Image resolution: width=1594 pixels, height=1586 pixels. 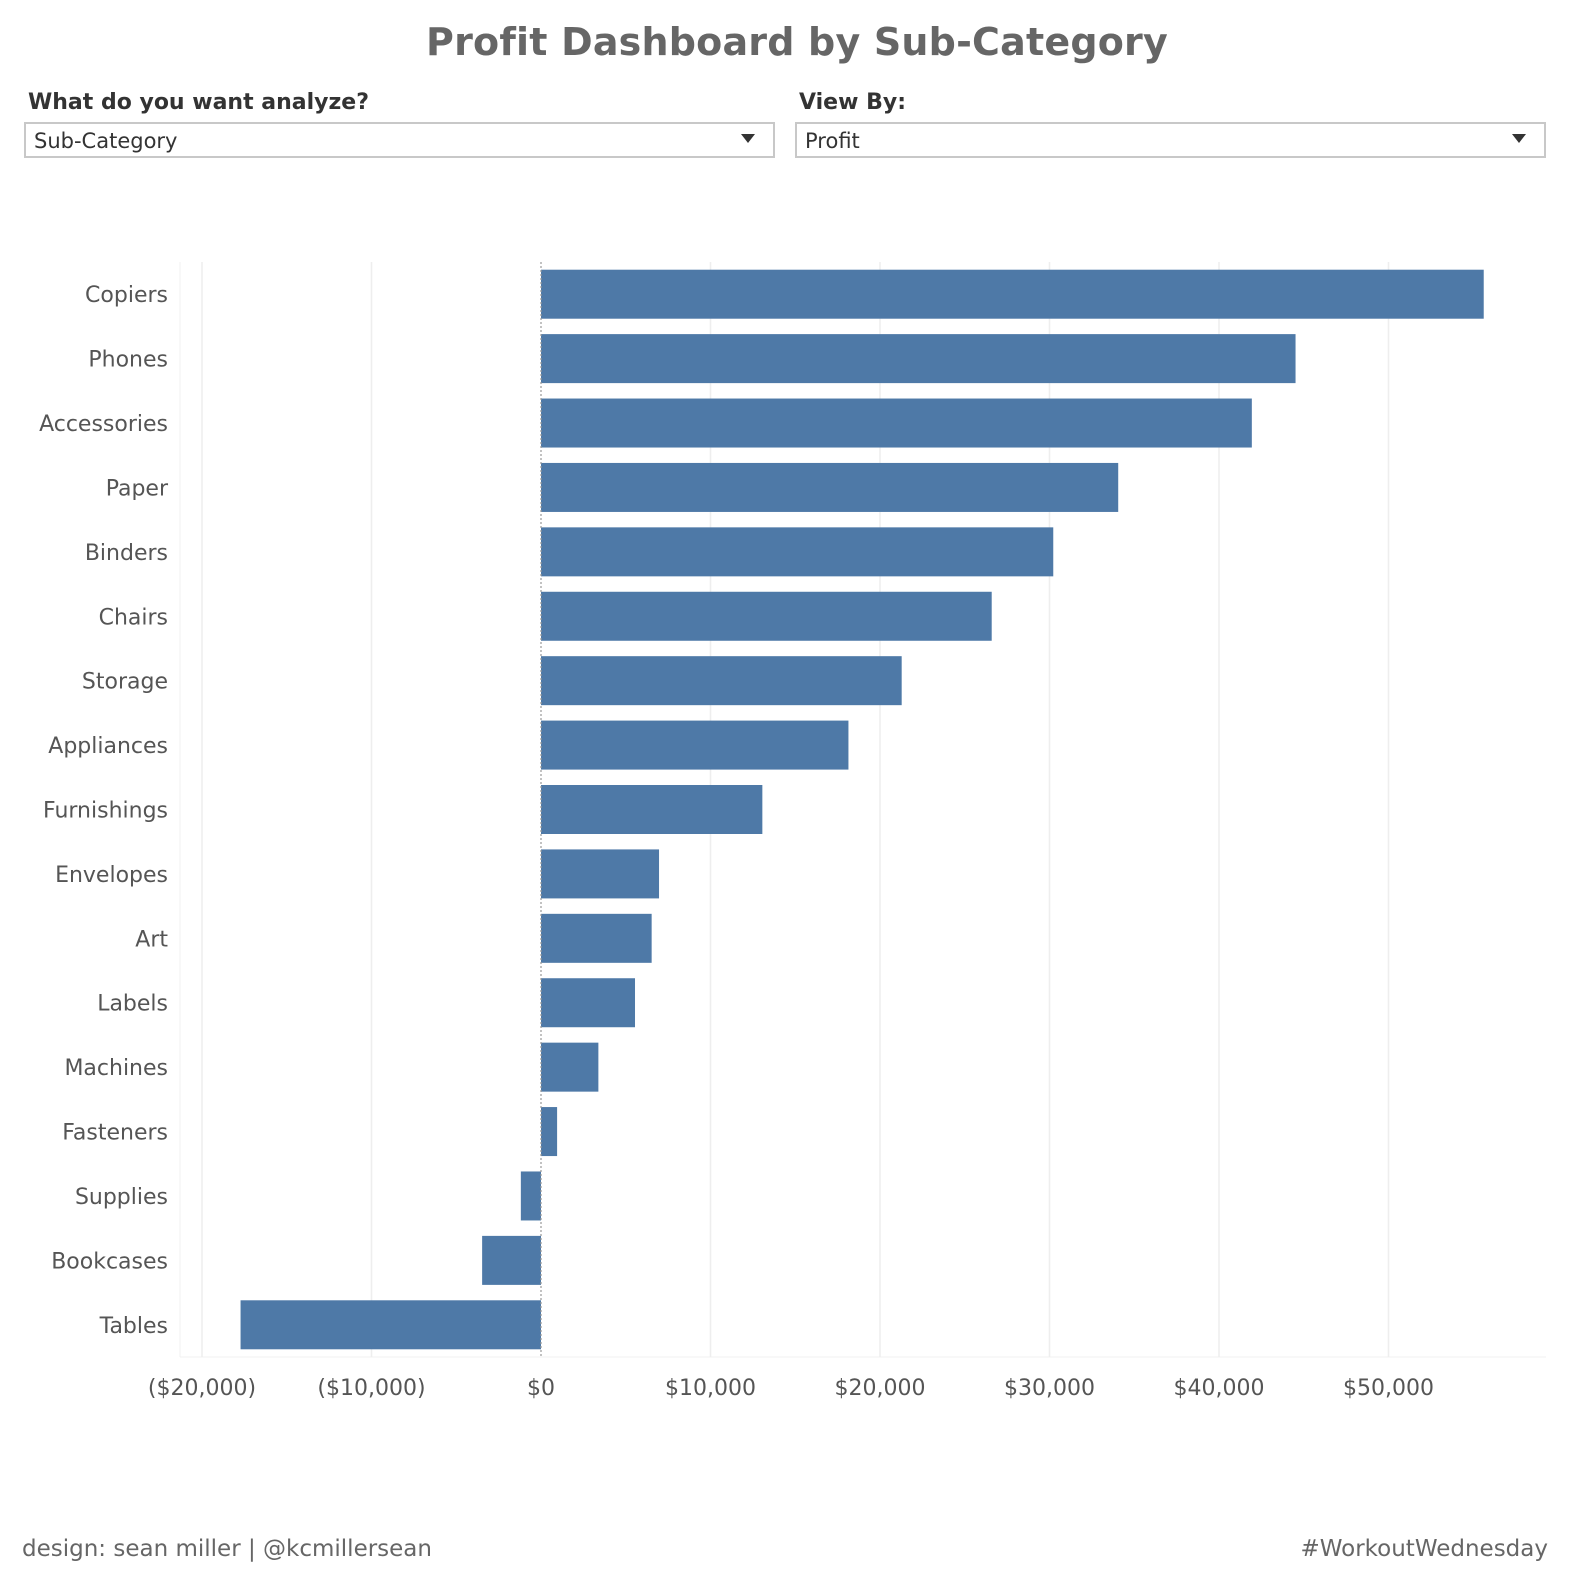 I want to click on footer-hashtag: #WorkoutWednesday, so click(x=1424, y=1549).